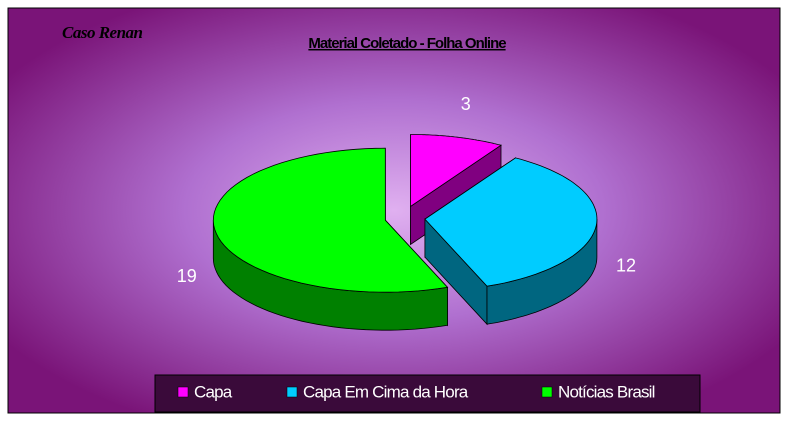 This screenshot has width=788, height=428. I want to click on legend-label: Capa, so click(213, 391).